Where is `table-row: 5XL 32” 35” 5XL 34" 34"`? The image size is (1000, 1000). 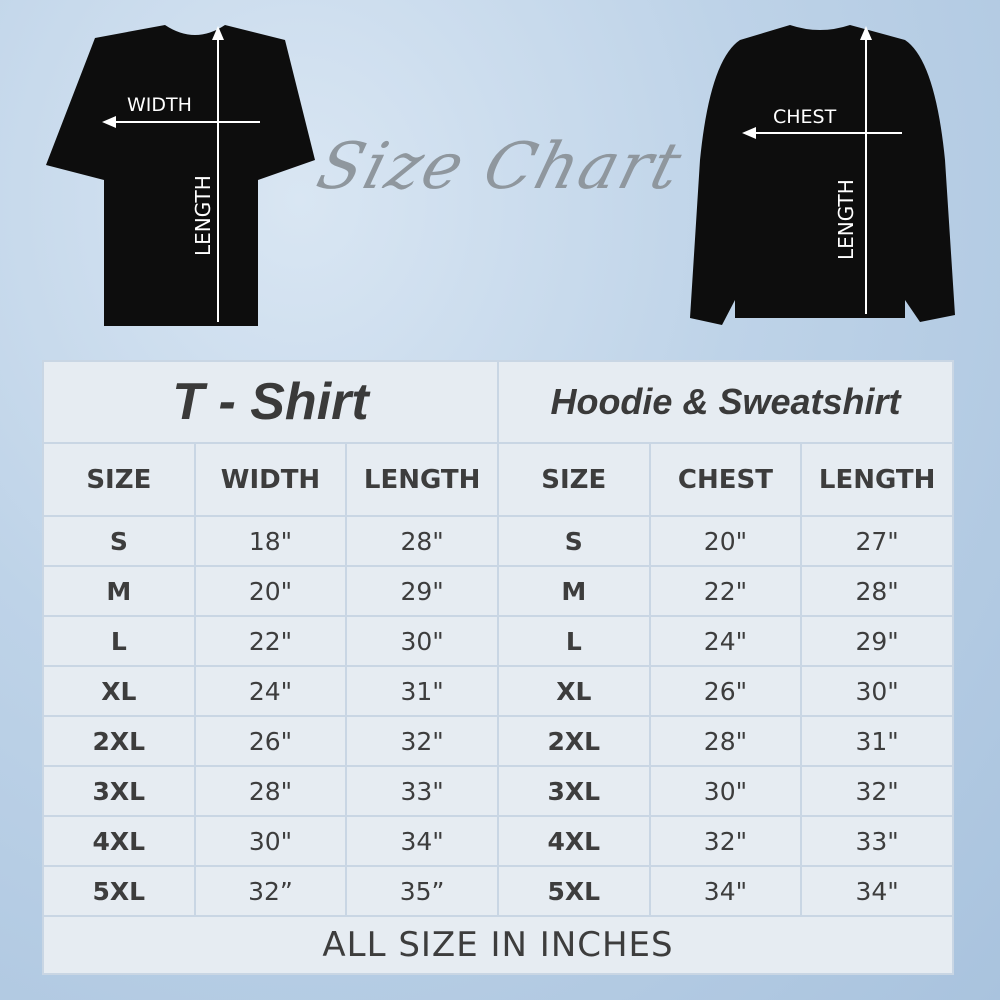
table-row: 5XL 32” 35” 5XL 34" 34" is located at coordinates (498, 891).